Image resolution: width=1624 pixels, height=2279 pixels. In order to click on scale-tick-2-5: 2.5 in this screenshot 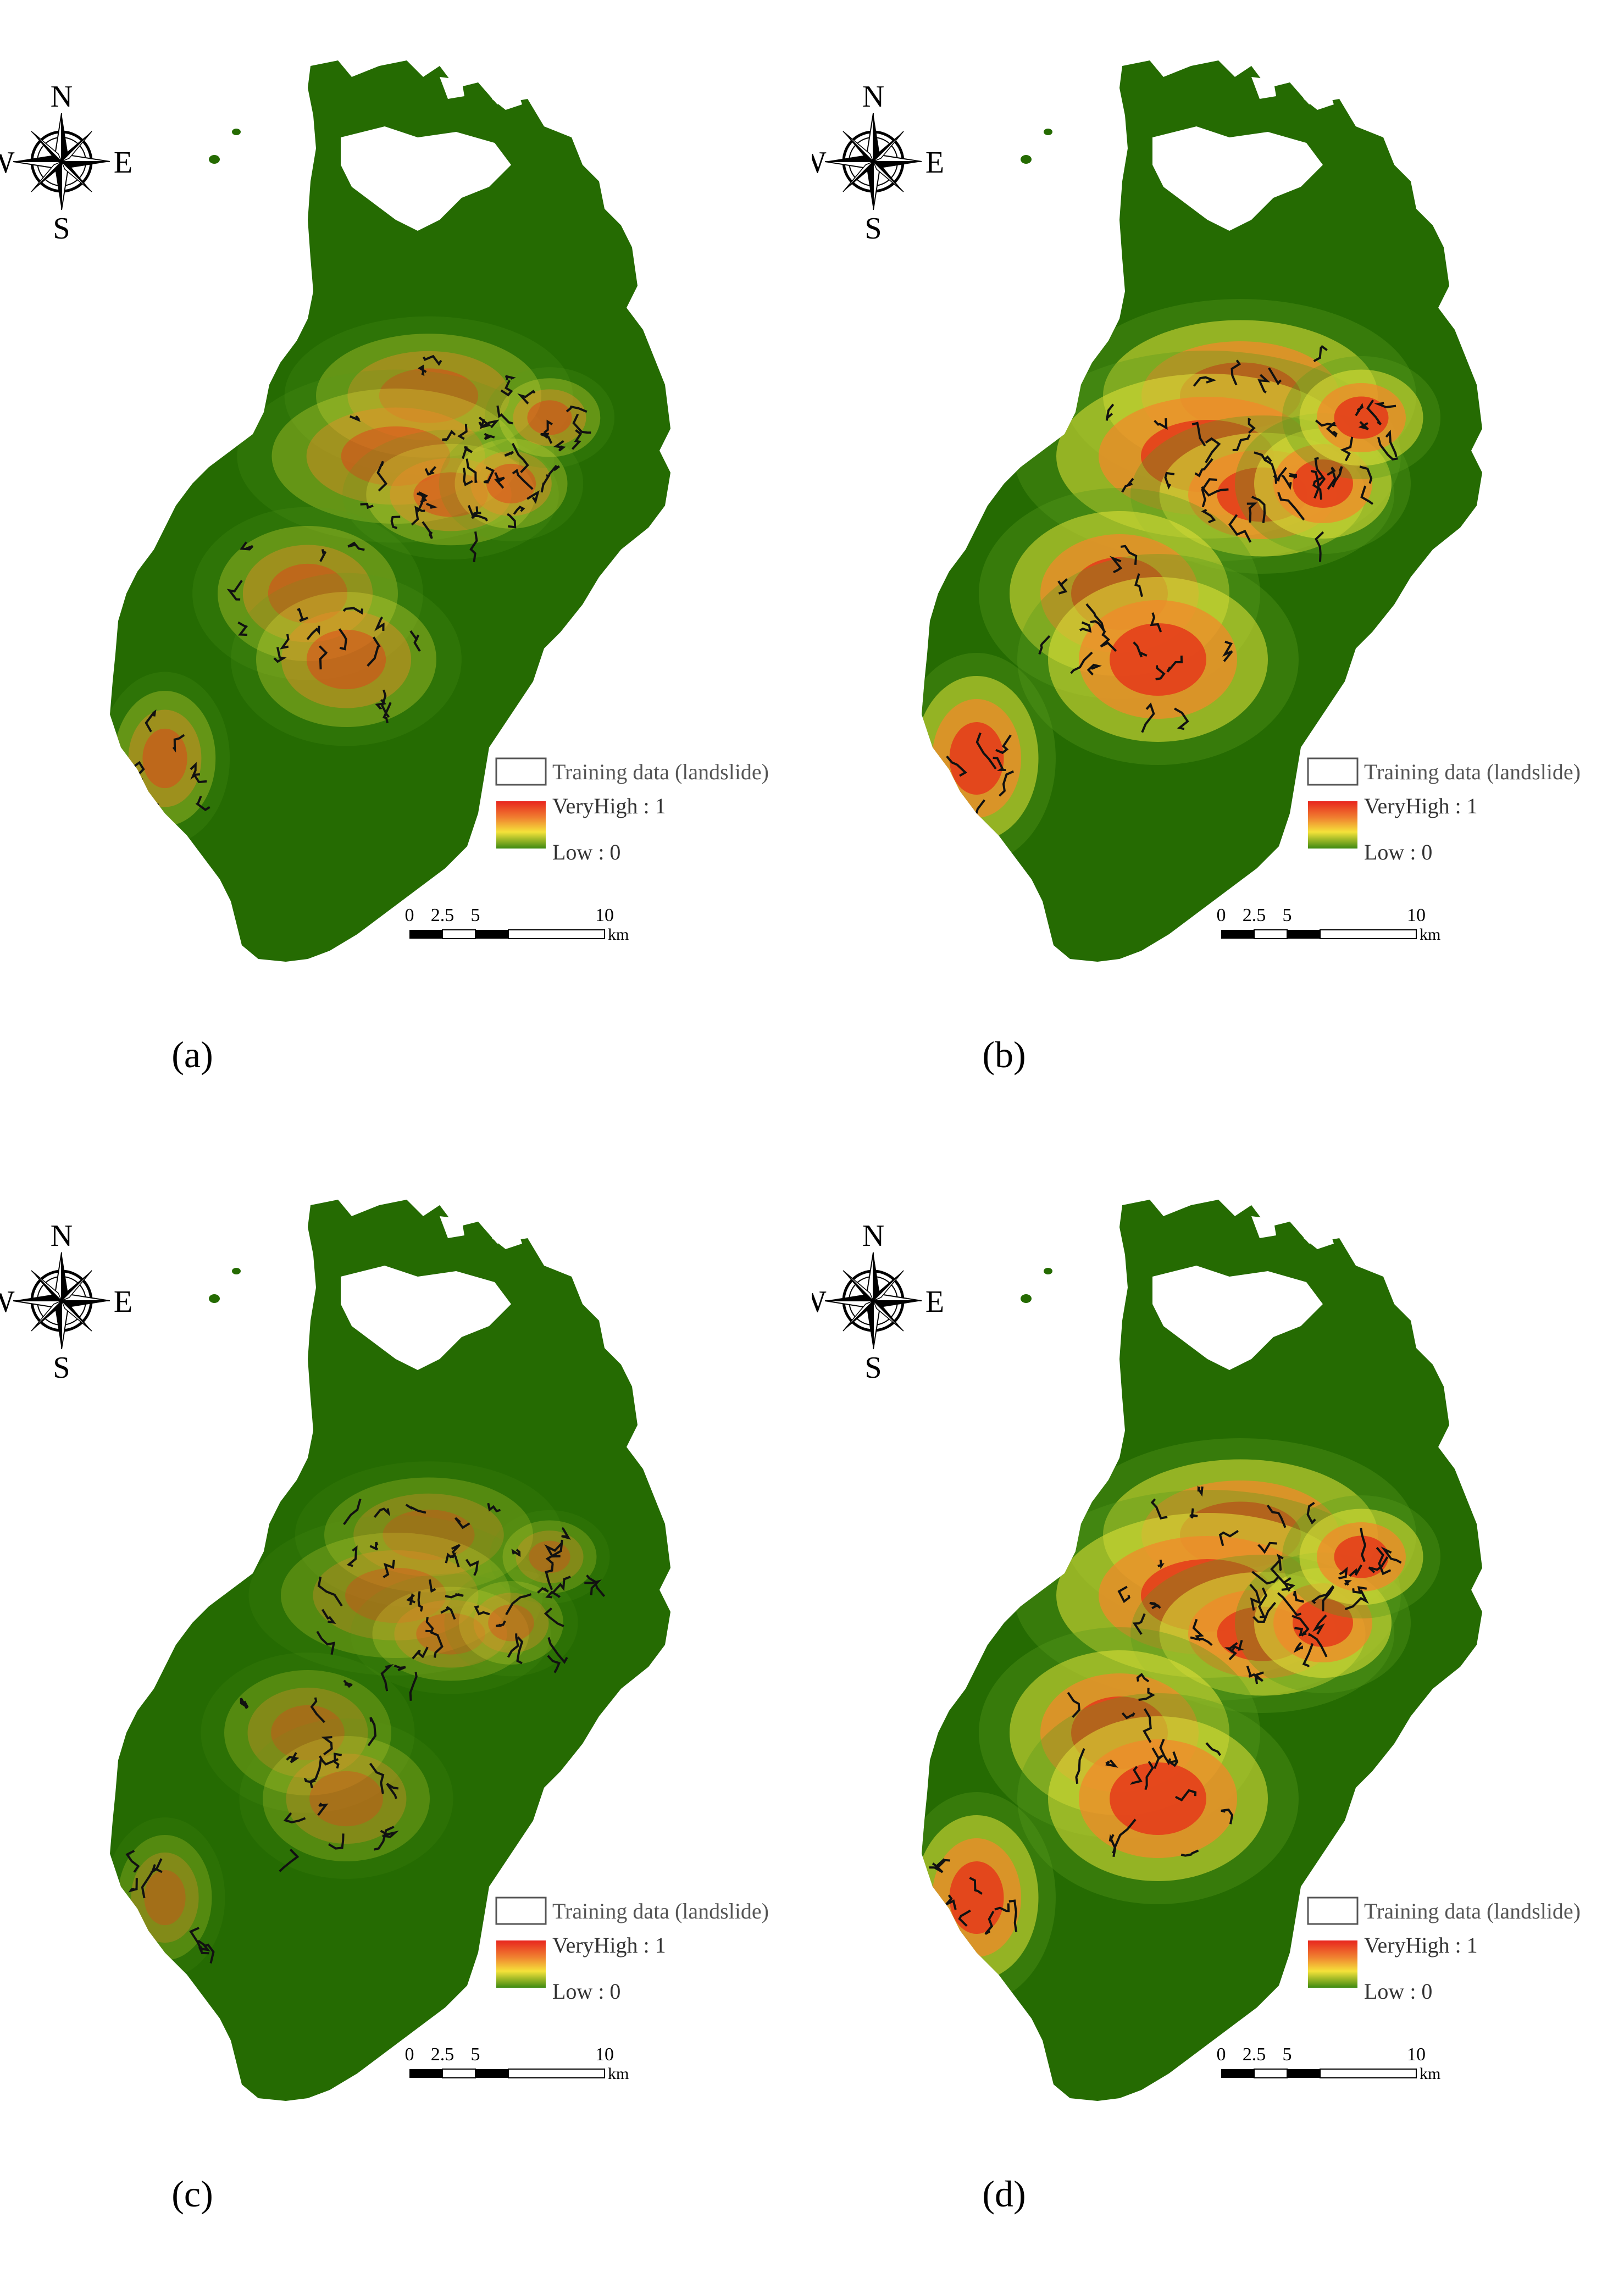, I will do `click(443, 2054)`.